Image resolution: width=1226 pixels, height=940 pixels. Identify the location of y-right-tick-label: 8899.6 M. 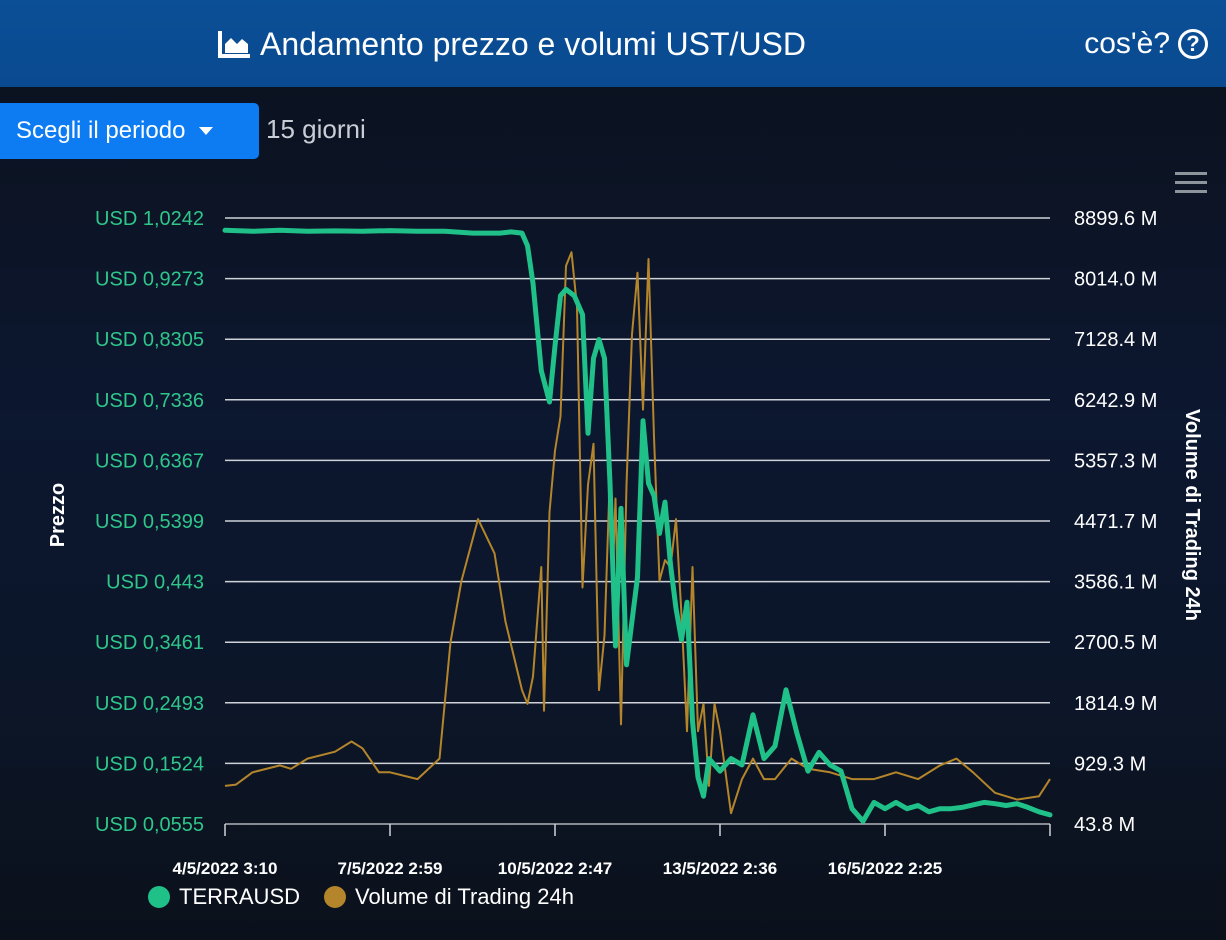
(1115, 219).